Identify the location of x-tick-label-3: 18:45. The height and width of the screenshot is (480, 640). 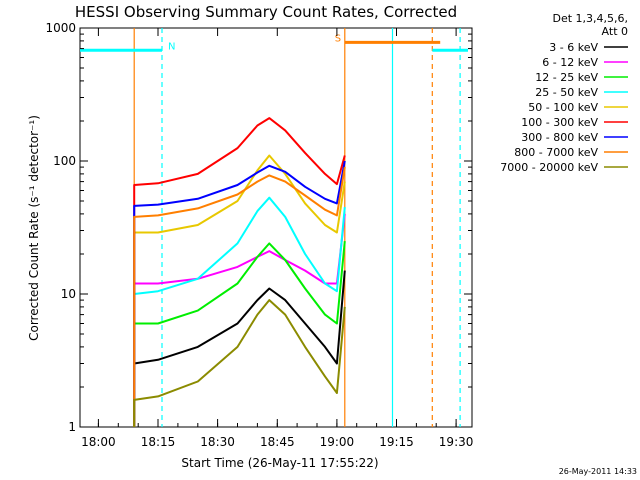
(277, 442).